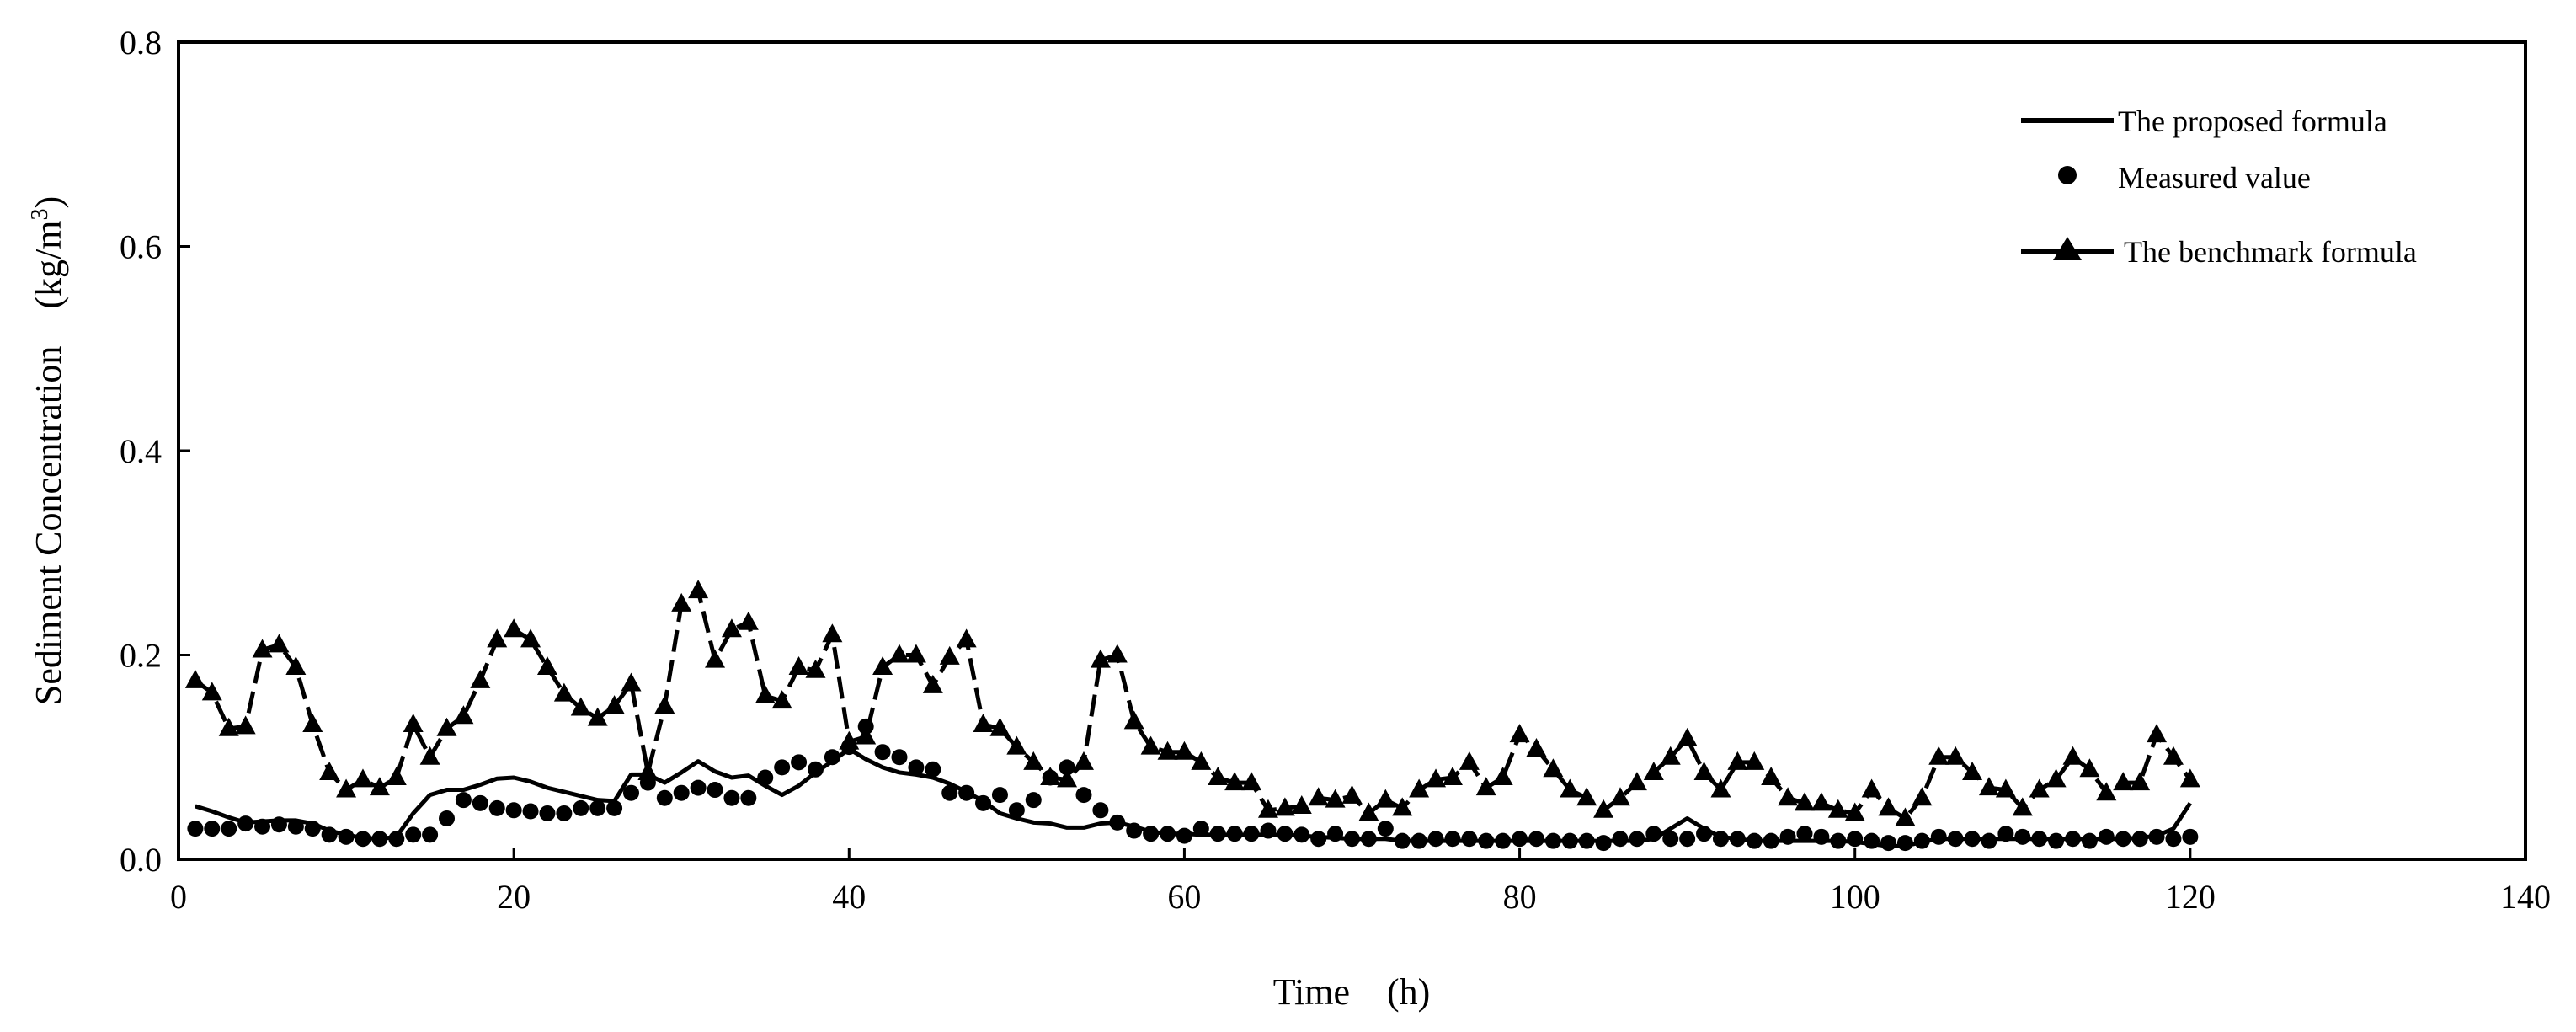  What do you see at coordinates (141, 247) in the screenshot?
I see `y-tick-label: 0.6` at bounding box center [141, 247].